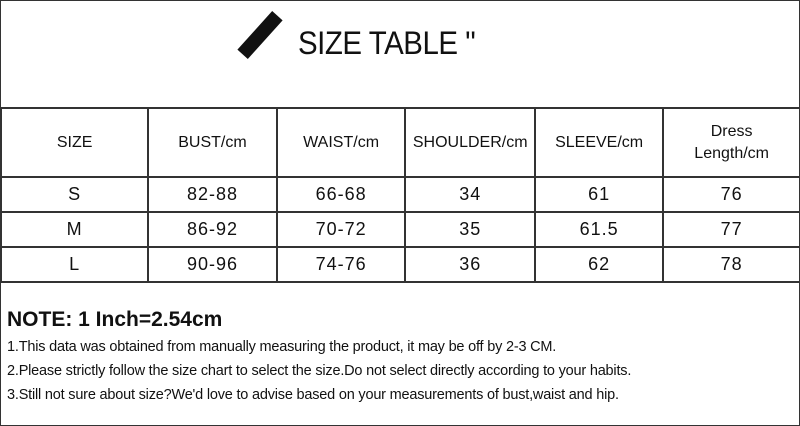 This screenshot has width=800, height=426. I want to click on cell: 76, so click(730, 194).